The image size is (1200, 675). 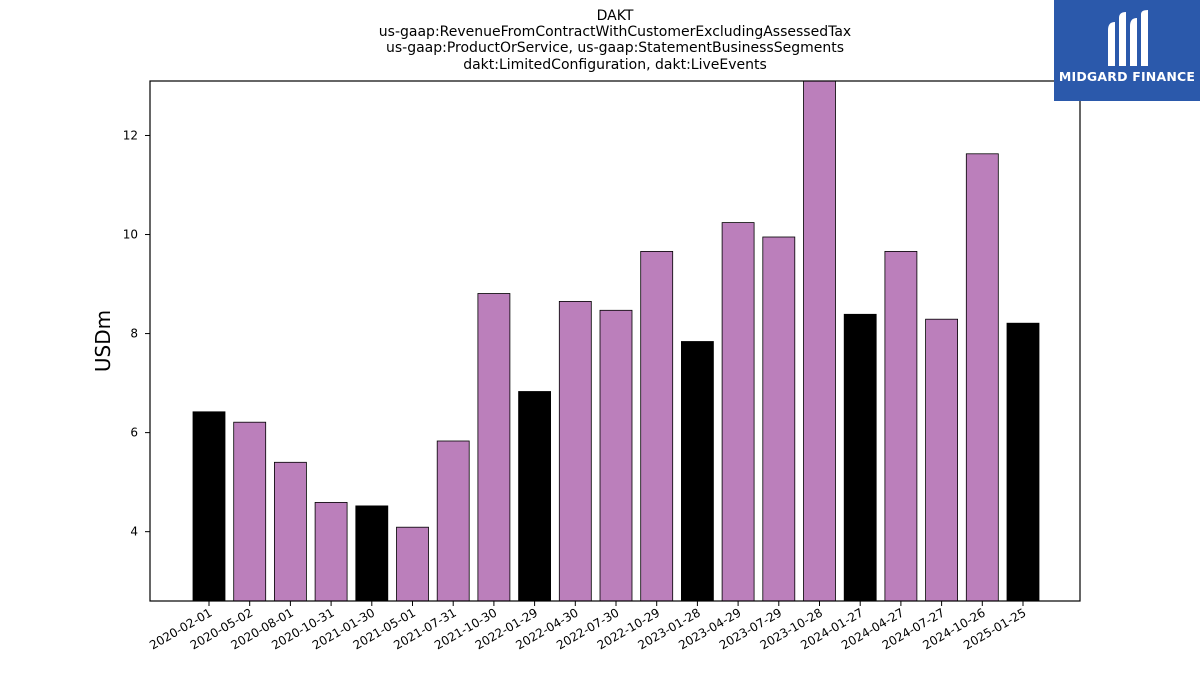 I want to click on y-axis-label: USDm, so click(x=103, y=341).